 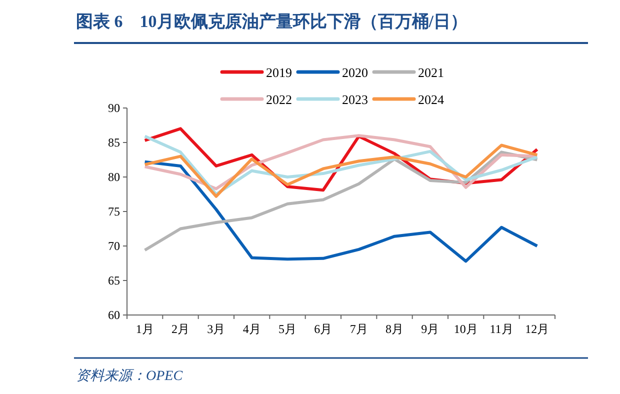 What do you see at coordinates (130, 376) in the screenshot?
I see `text: 资料来源：OPEC` at bounding box center [130, 376].